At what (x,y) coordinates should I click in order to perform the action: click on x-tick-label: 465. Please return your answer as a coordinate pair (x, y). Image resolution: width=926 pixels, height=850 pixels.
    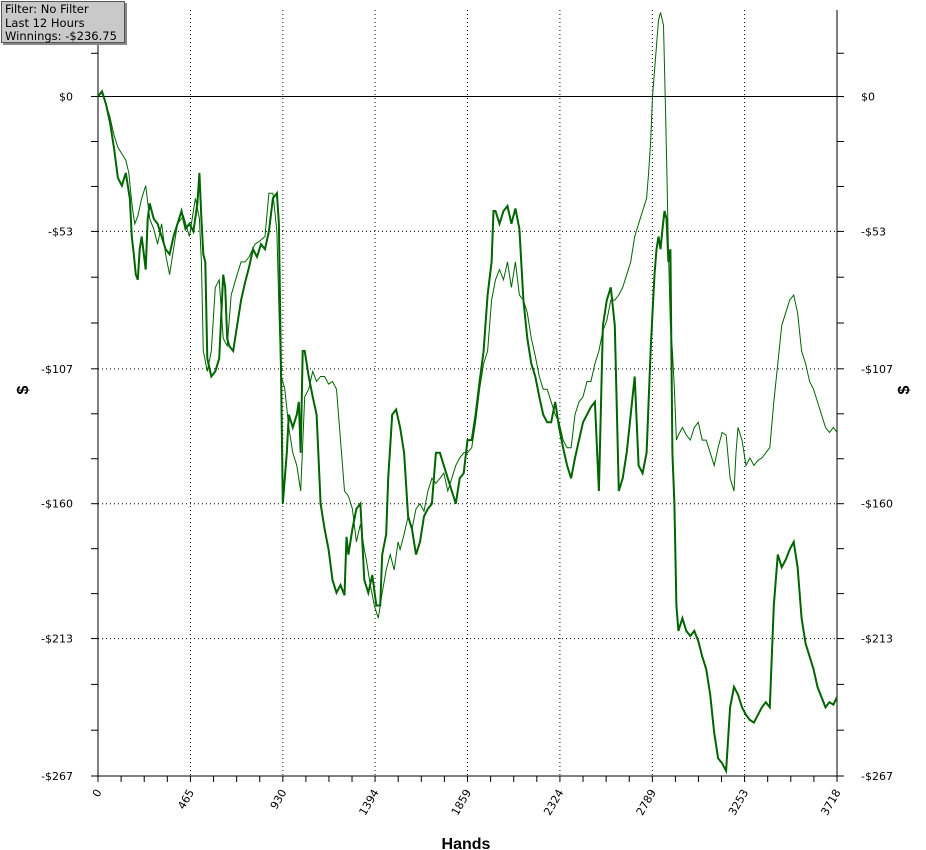
    Looking at the image, I should click on (186, 799).